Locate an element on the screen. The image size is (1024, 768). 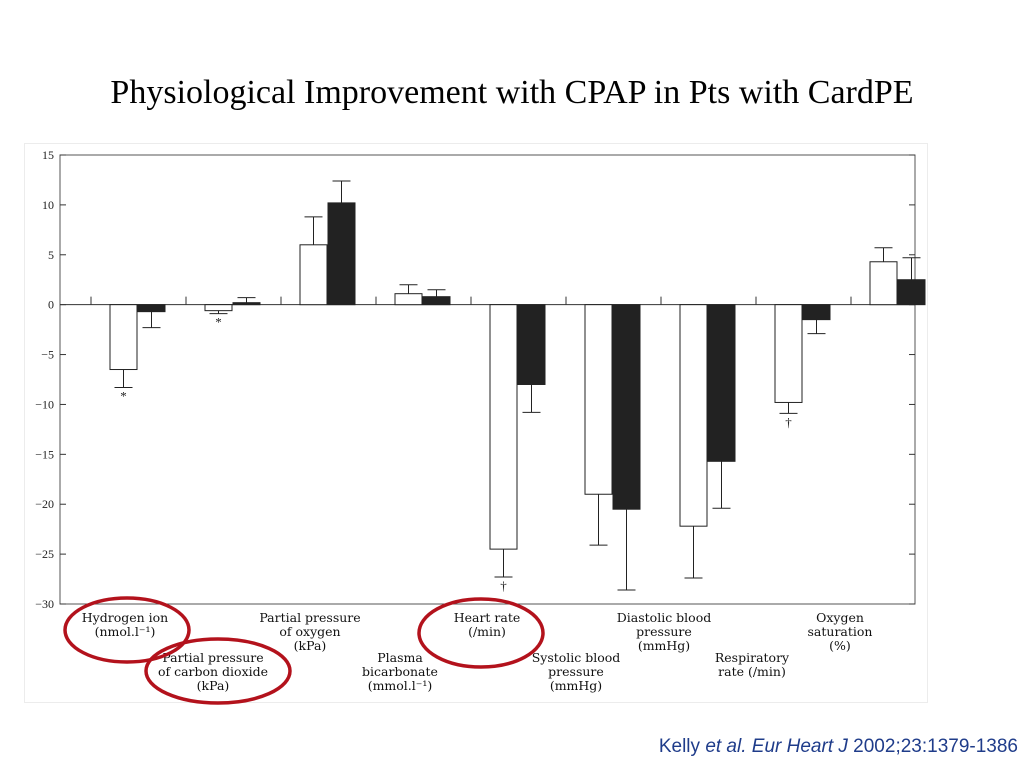
y-tick-label: −20 is located at coordinates (44, 504).